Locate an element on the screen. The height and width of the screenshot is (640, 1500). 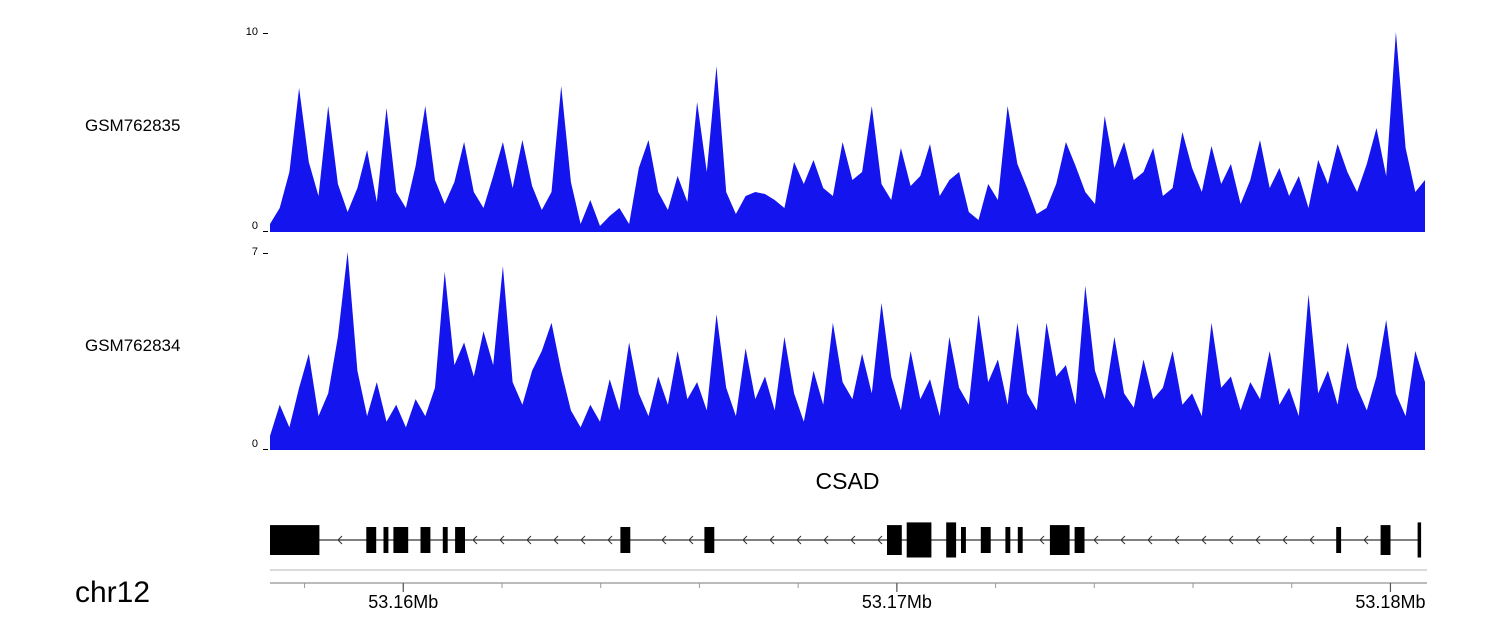
y-axis-max-label-track1: 10 is located at coordinates (251, 32).